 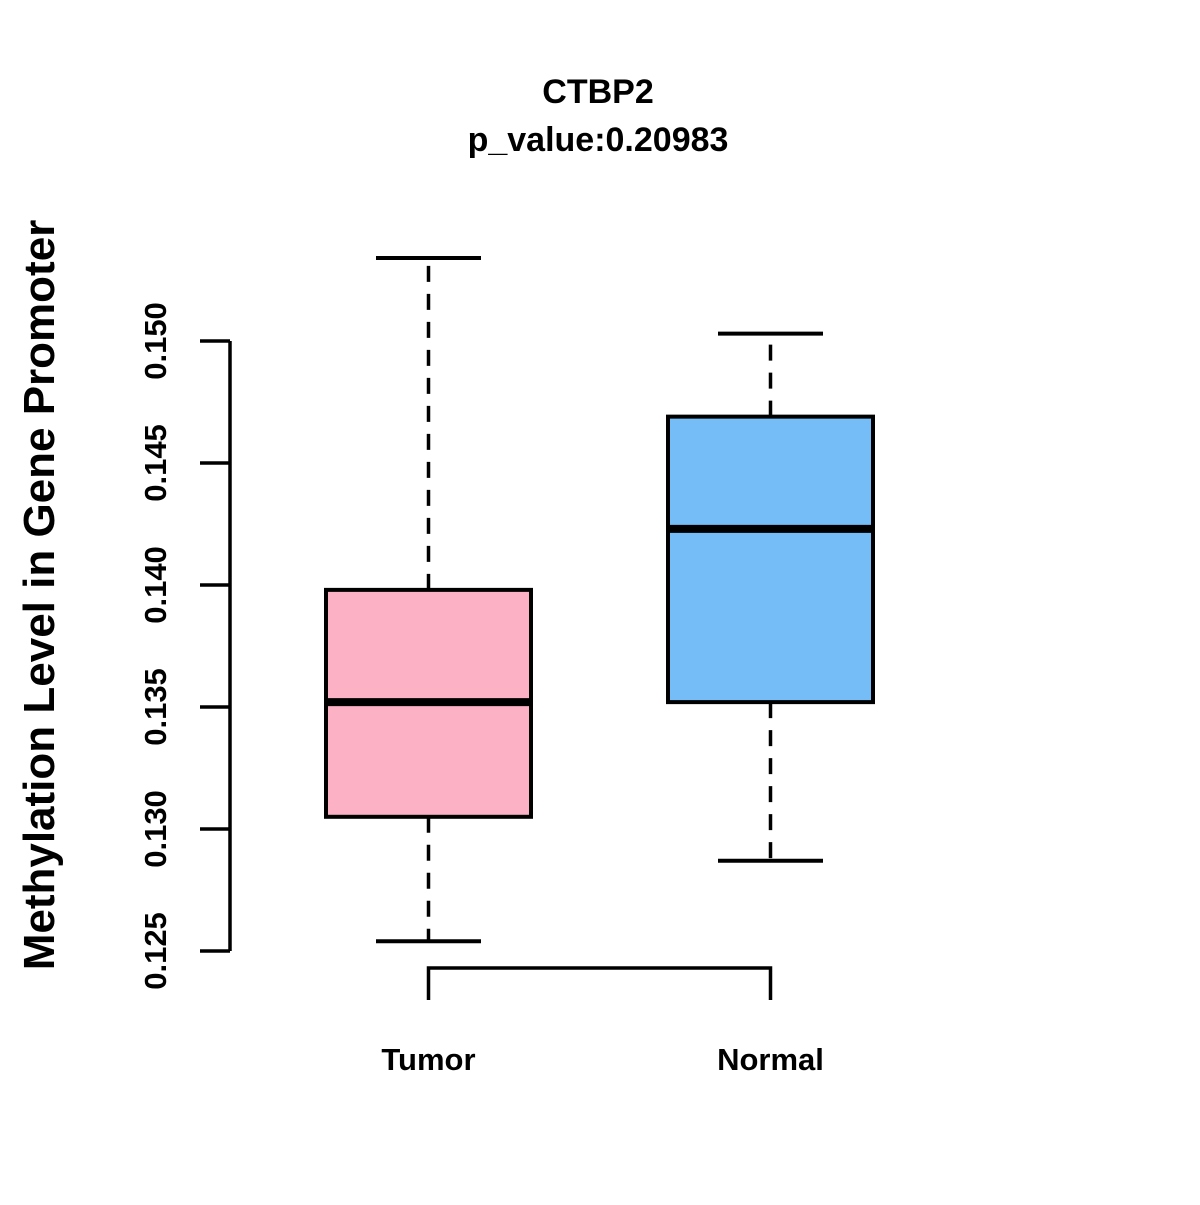 I want to click on x-category-label-normal: Normal, so click(x=770, y=1059).